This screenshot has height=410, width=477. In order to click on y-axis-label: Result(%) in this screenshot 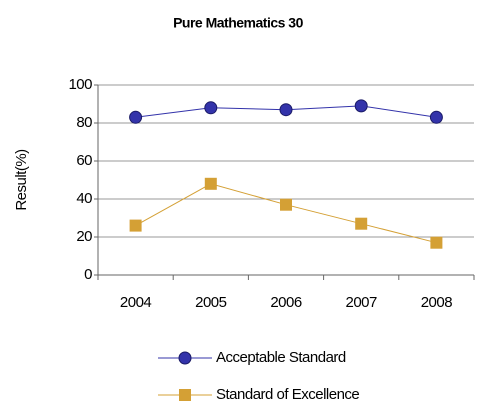, I will do `click(21, 180)`.